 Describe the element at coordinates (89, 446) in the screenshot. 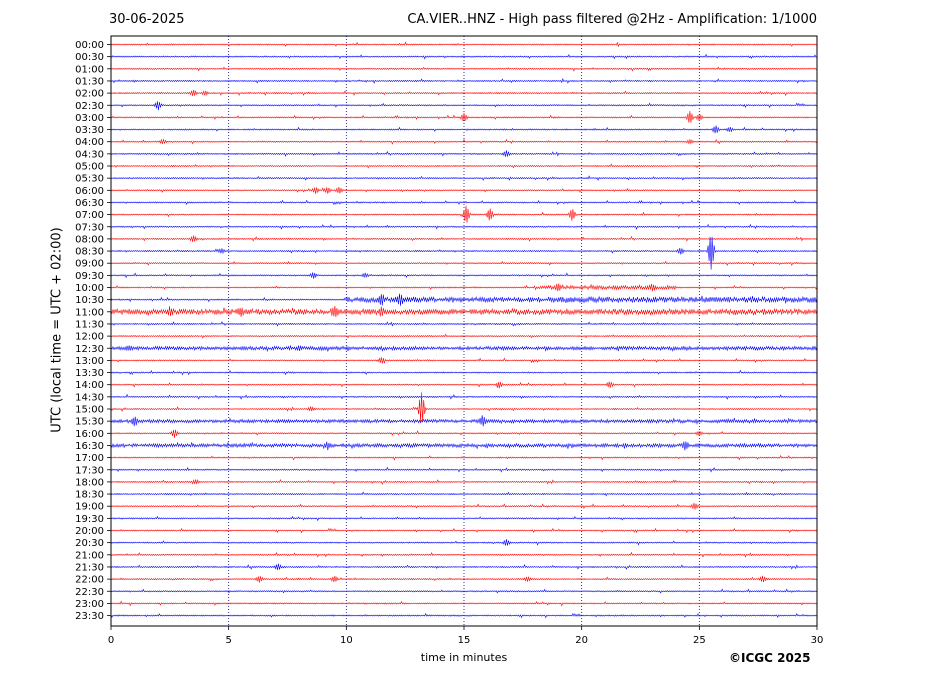

I see `y-tick-label: 16:30` at that location.